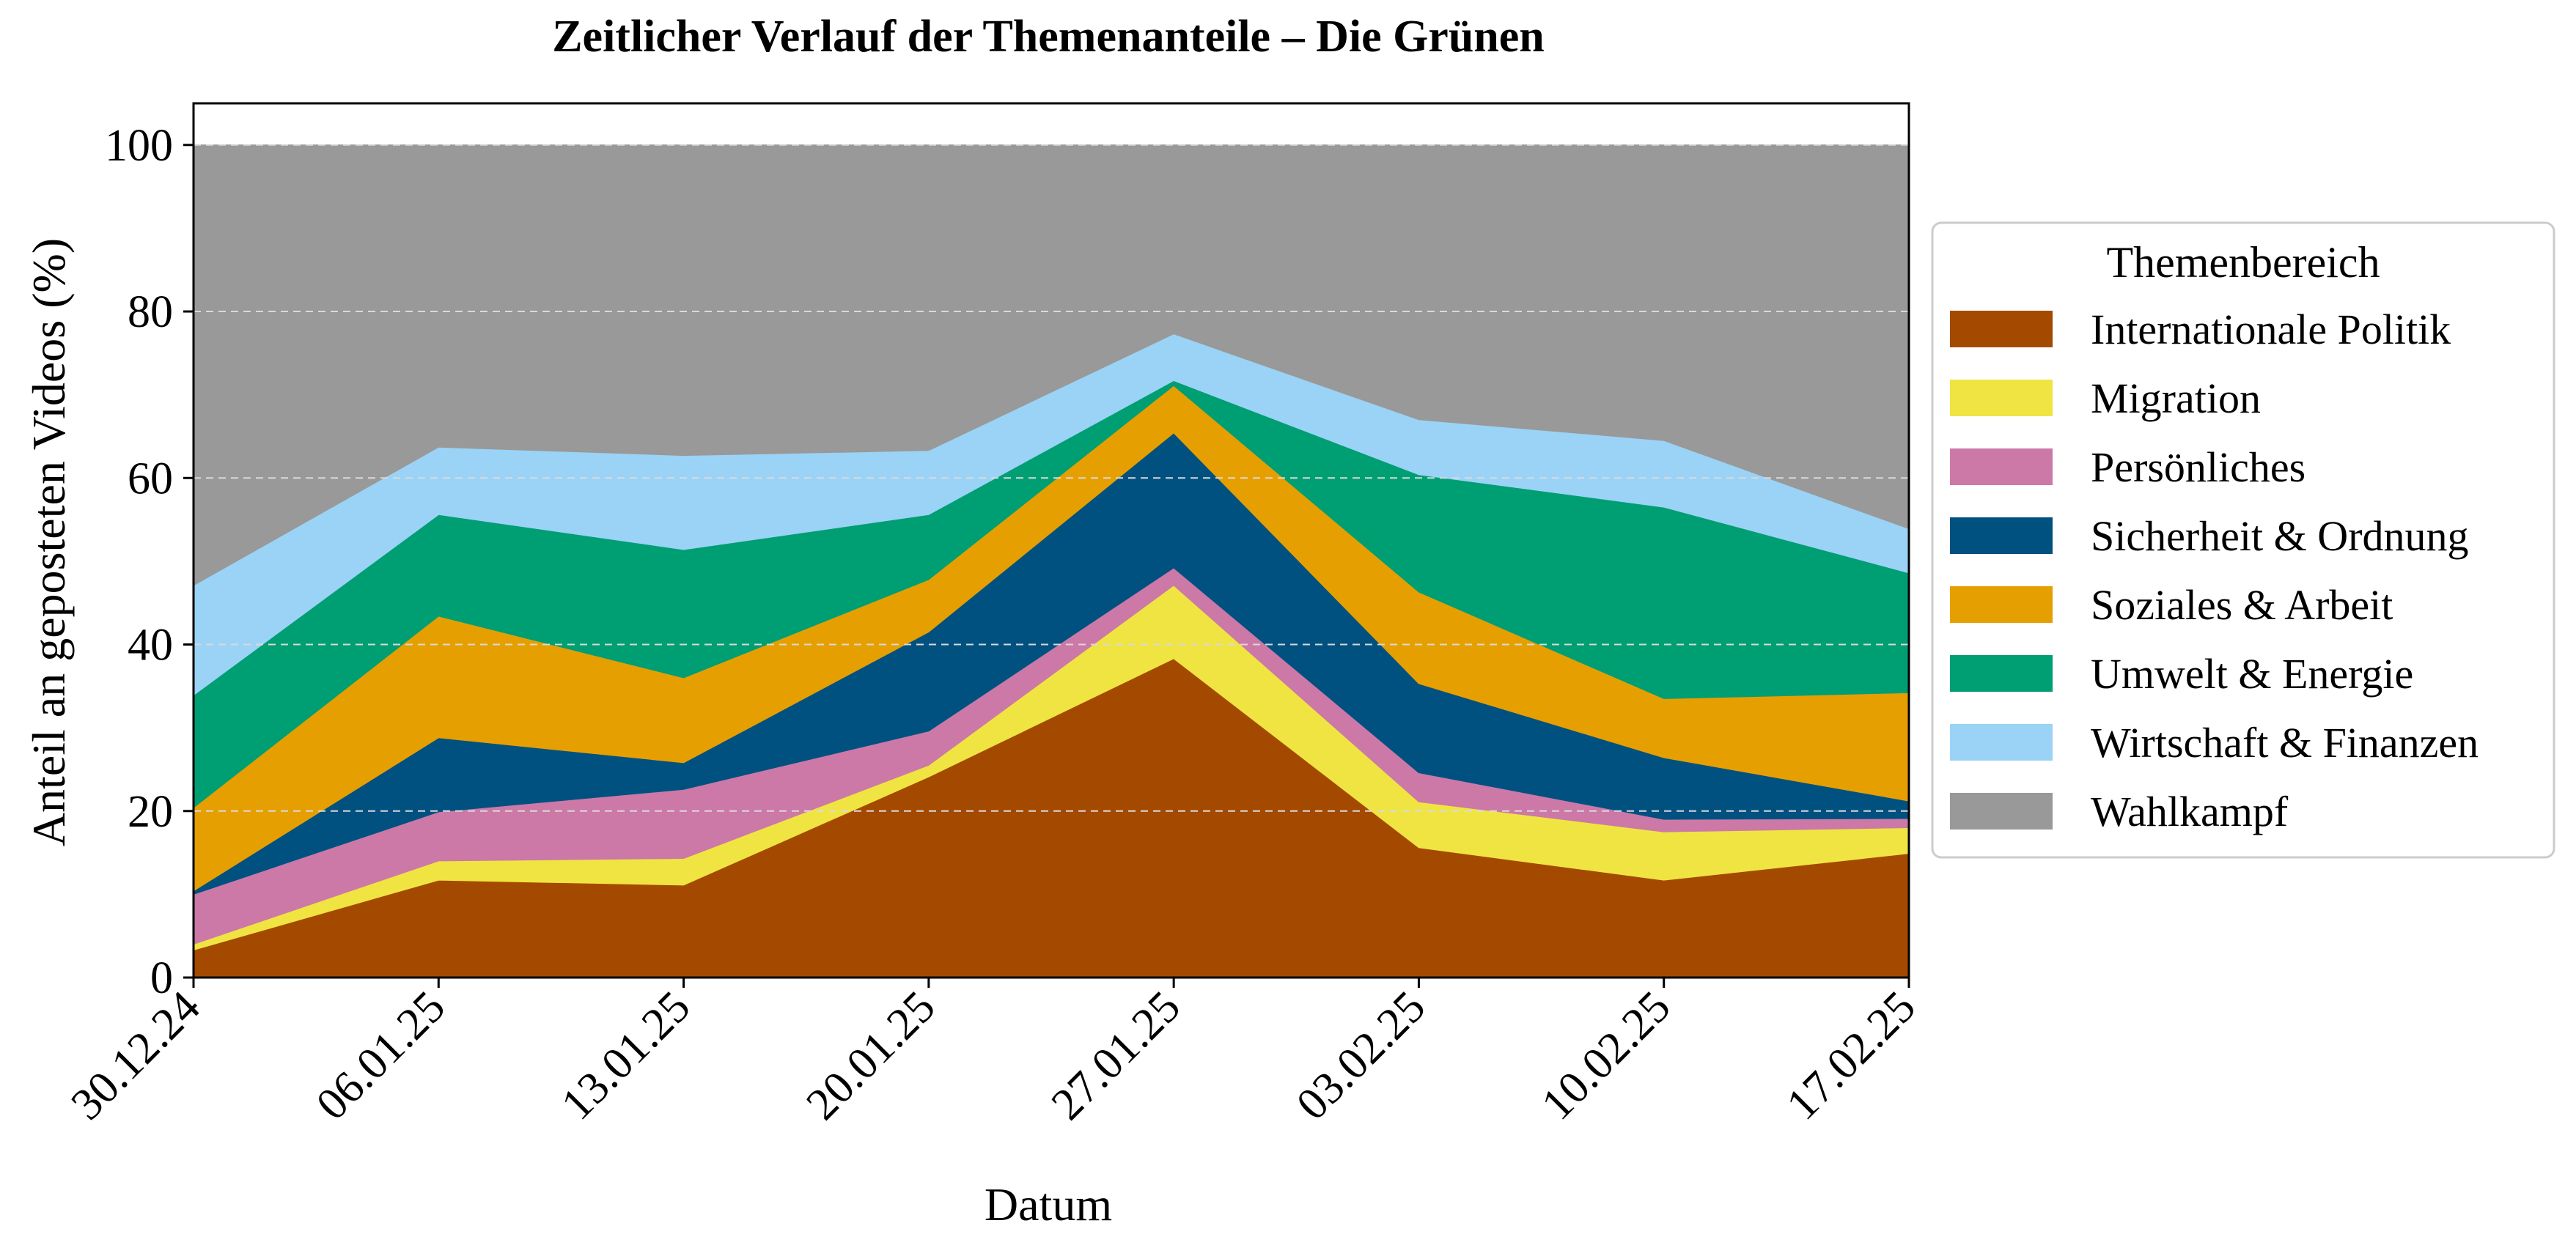 This screenshot has width=2576, height=1256. Describe the element at coordinates (2242, 605) in the screenshot. I see `legend-label: Soziales & Arbeit` at that location.